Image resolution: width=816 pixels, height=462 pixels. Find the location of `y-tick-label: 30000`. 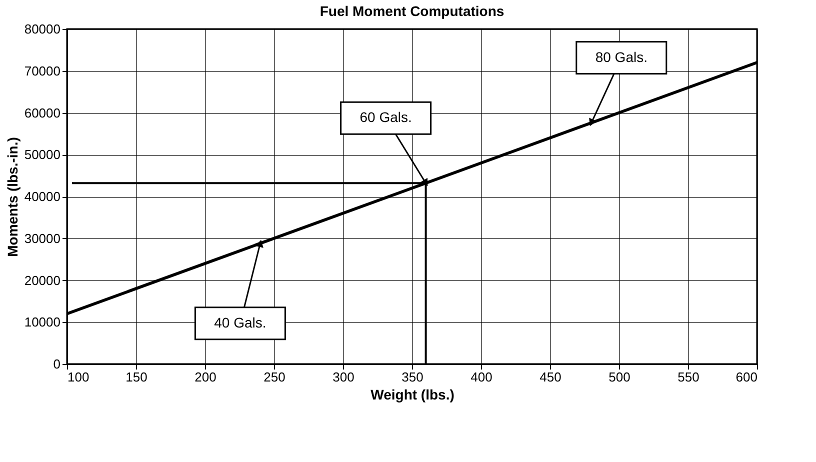

y-tick-label: 30000 is located at coordinates (42, 238).